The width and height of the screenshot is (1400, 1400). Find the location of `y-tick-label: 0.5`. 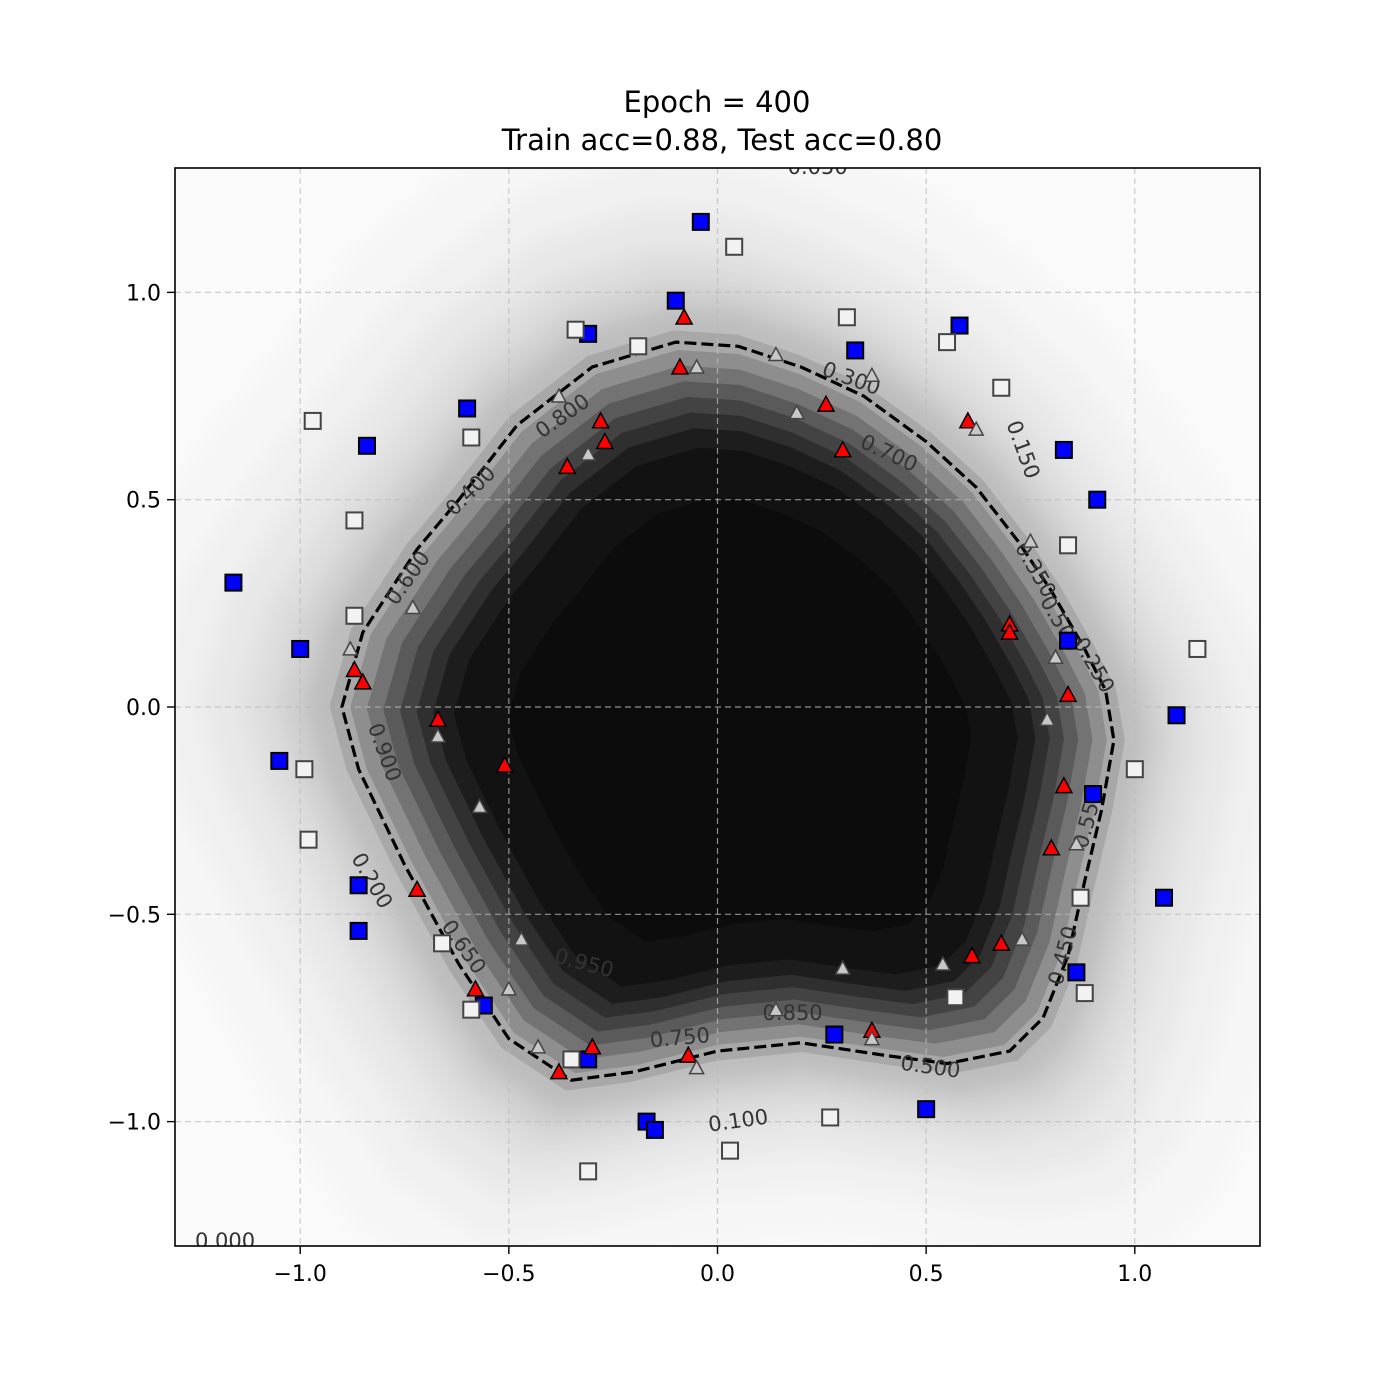

y-tick-label: 0.5 is located at coordinates (143, 501).